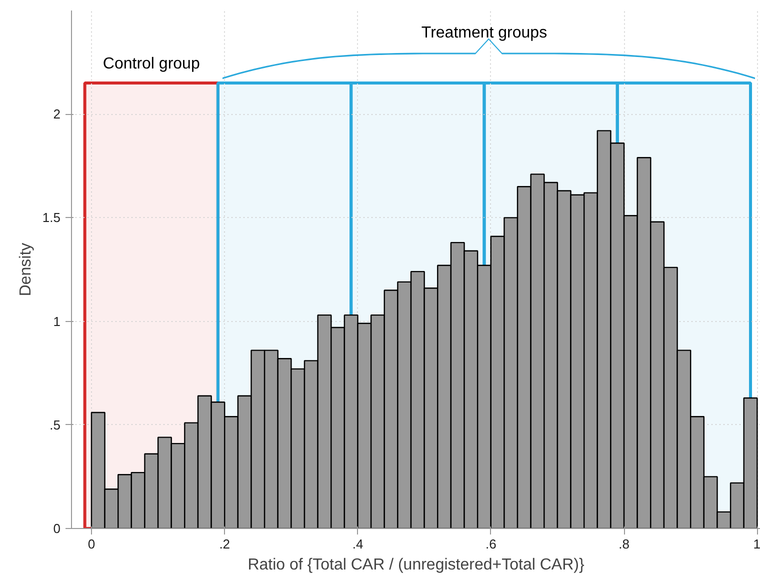 This screenshot has height=584, width=760. What do you see at coordinates (756, 544) in the screenshot?
I see `x-tick-label: 1` at bounding box center [756, 544].